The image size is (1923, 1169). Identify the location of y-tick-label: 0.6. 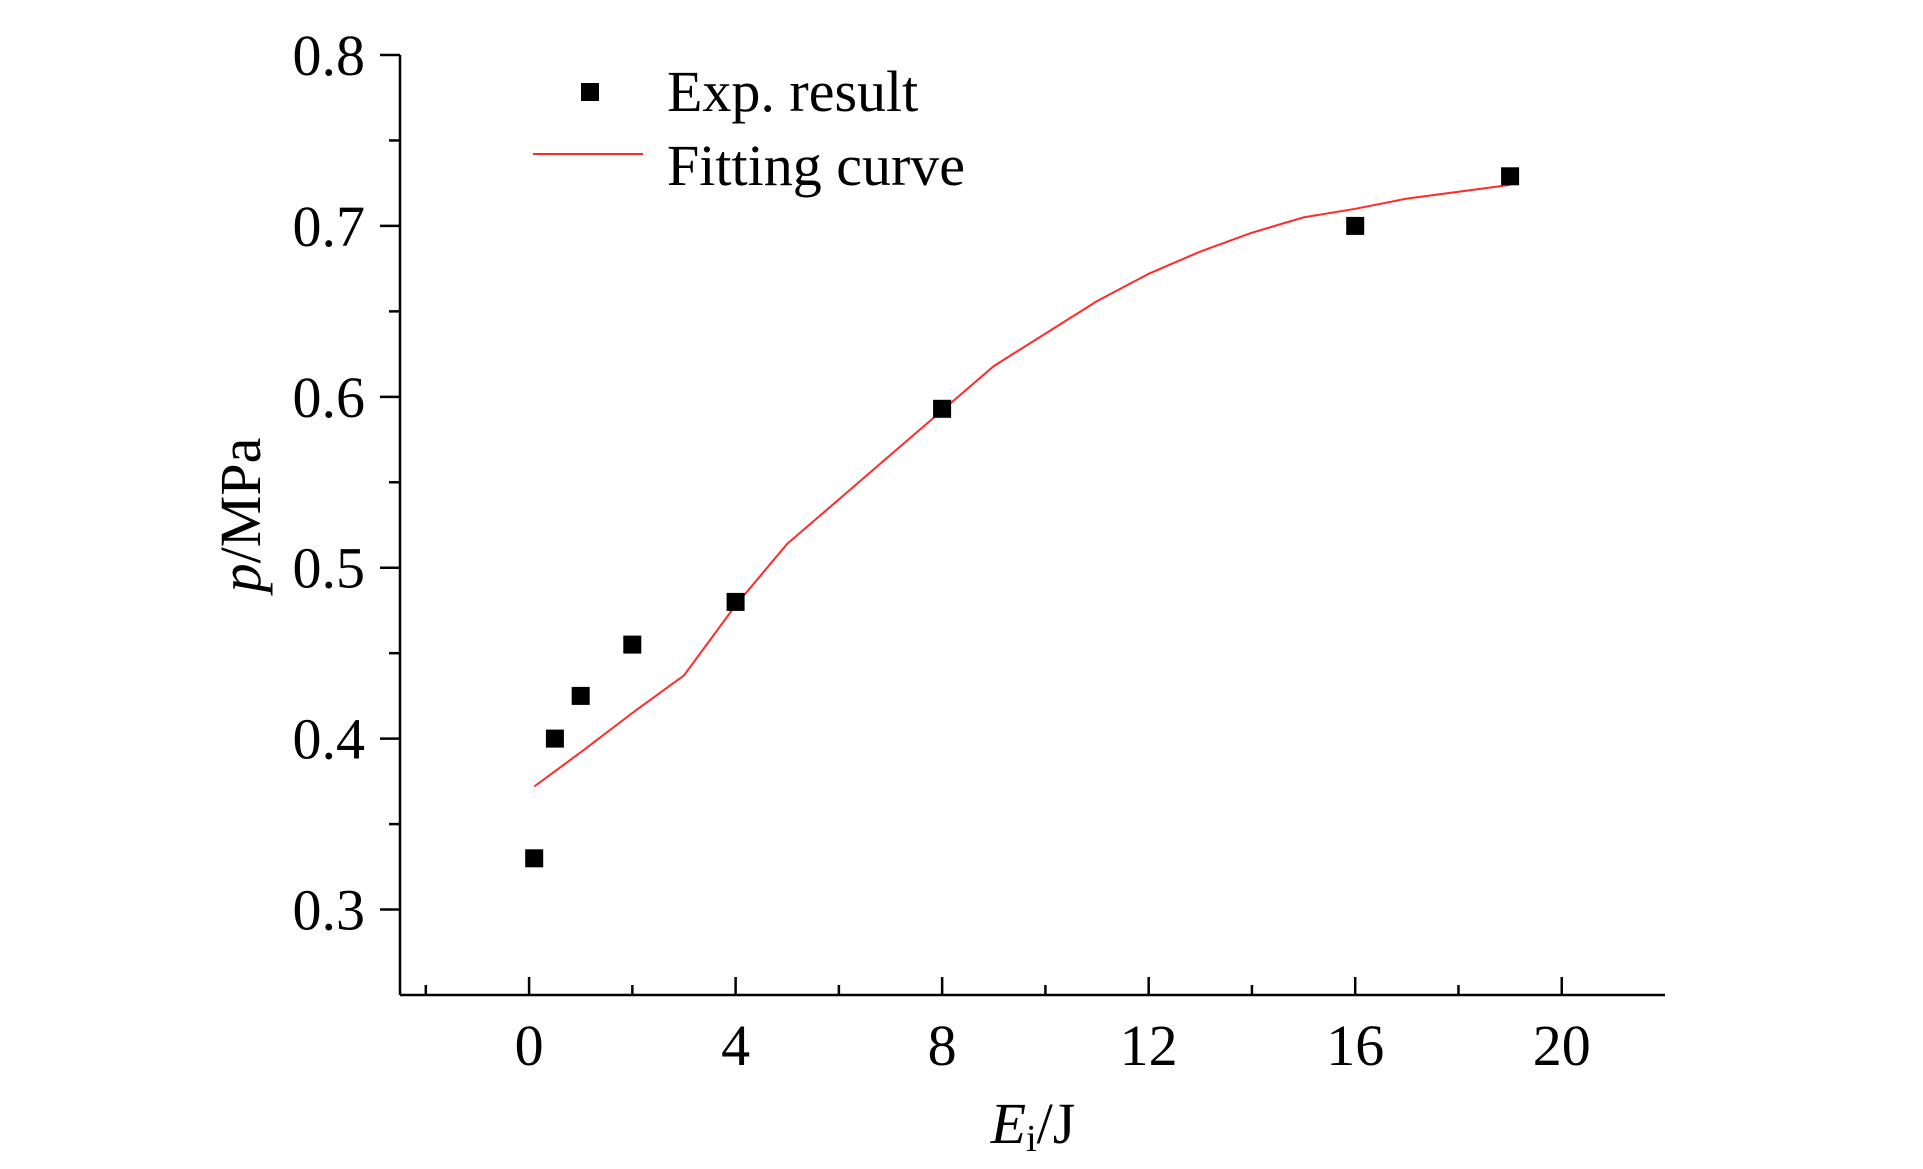
(329, 397).